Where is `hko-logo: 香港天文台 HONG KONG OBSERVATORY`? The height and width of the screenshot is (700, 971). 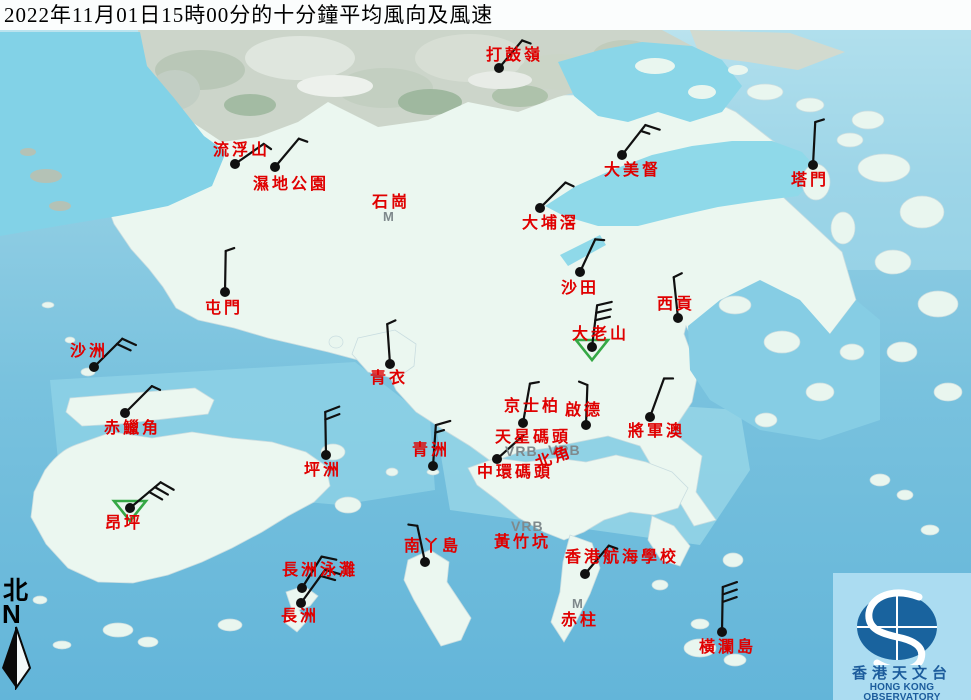
hko-logo: 香港天文台 HONG KONG OBSERVATORY is located at coordinates (902, 636).